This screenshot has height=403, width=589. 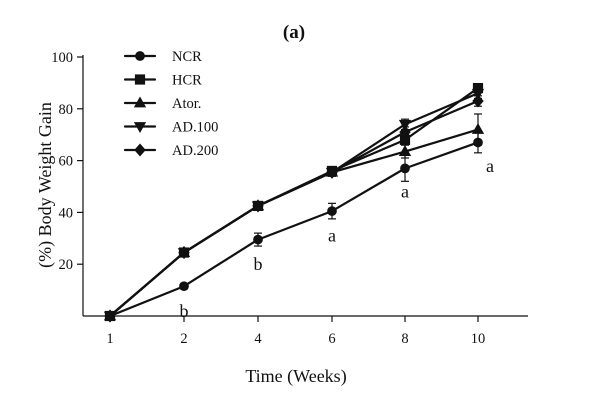 What do you see at coordinates (170, 151) in the screenshot?
I see `legend-item: AD.200` at bounding box center [170, 151].